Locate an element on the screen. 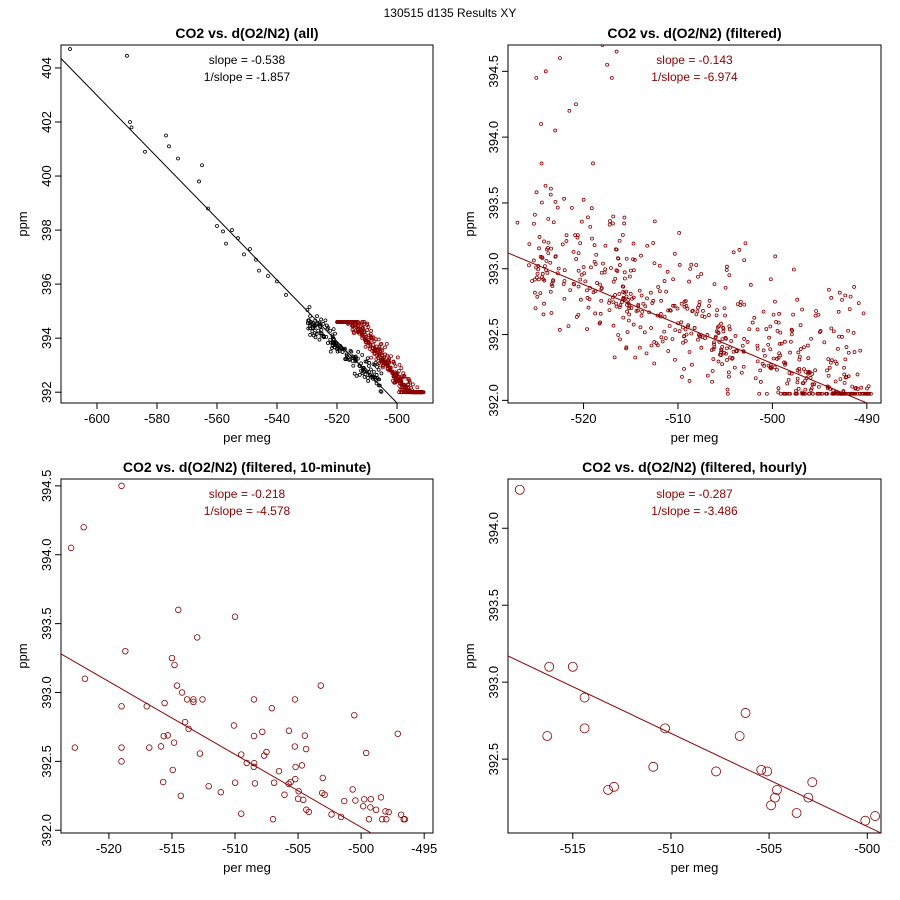 This screenshot has width=900, height=900. y-tick-label: 396 is located at coordinates (46, 284).